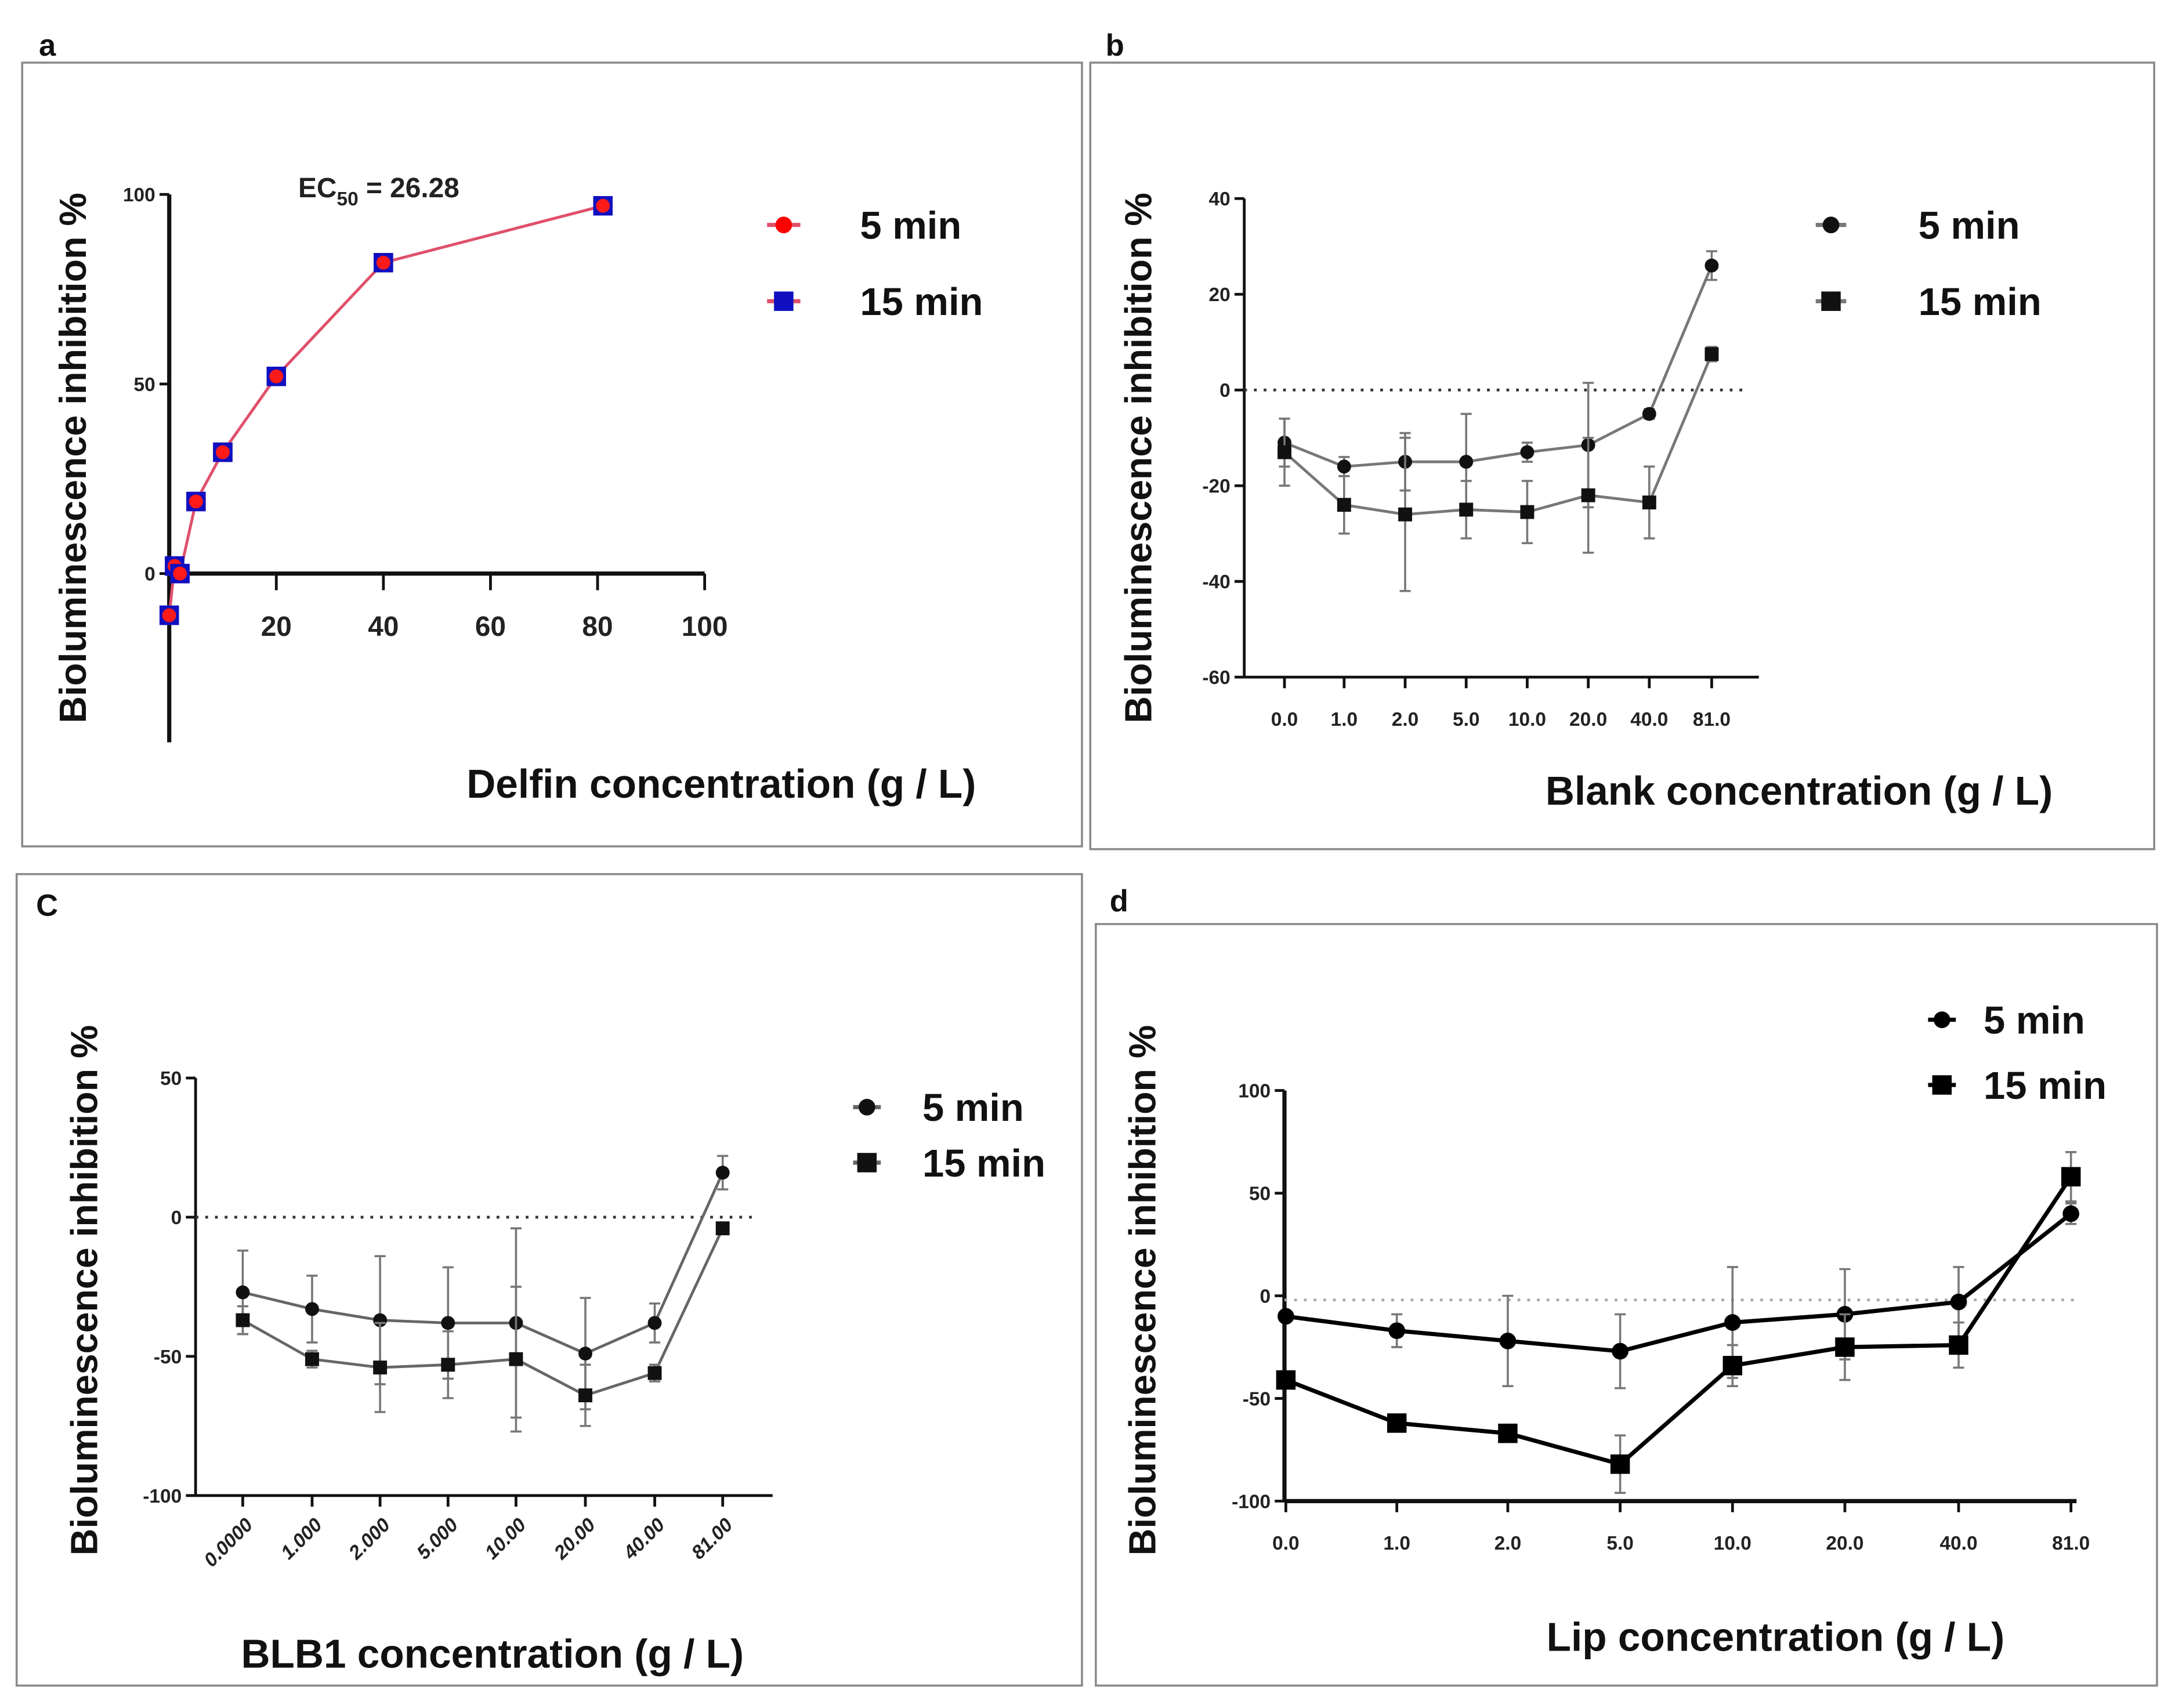 The width and height of the screenshot is (2175, 1708). I want to click on y-tick-label: -50, so click(168, 1357).